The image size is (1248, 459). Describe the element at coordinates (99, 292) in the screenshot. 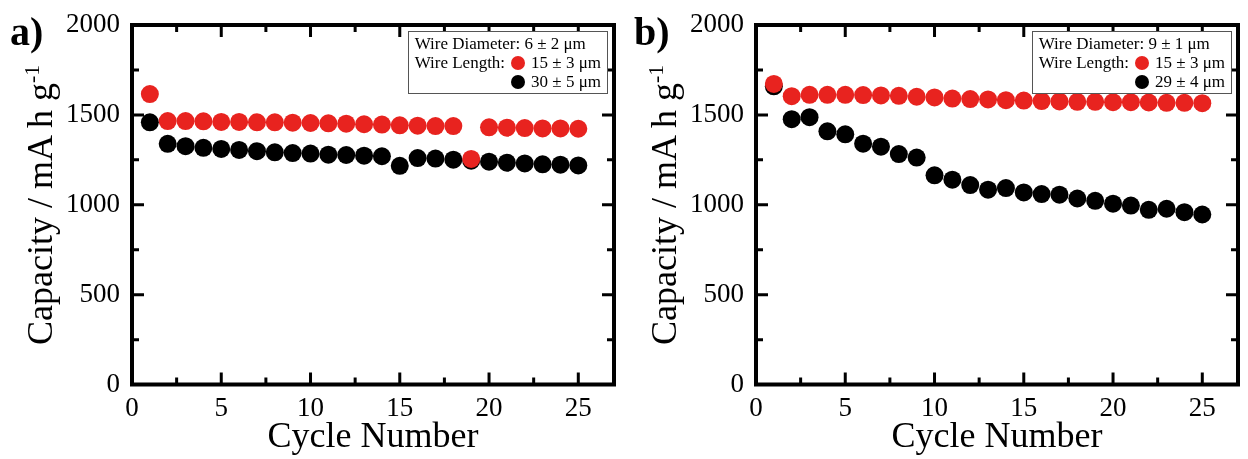

I see `y-tick-label: 500` at that location.